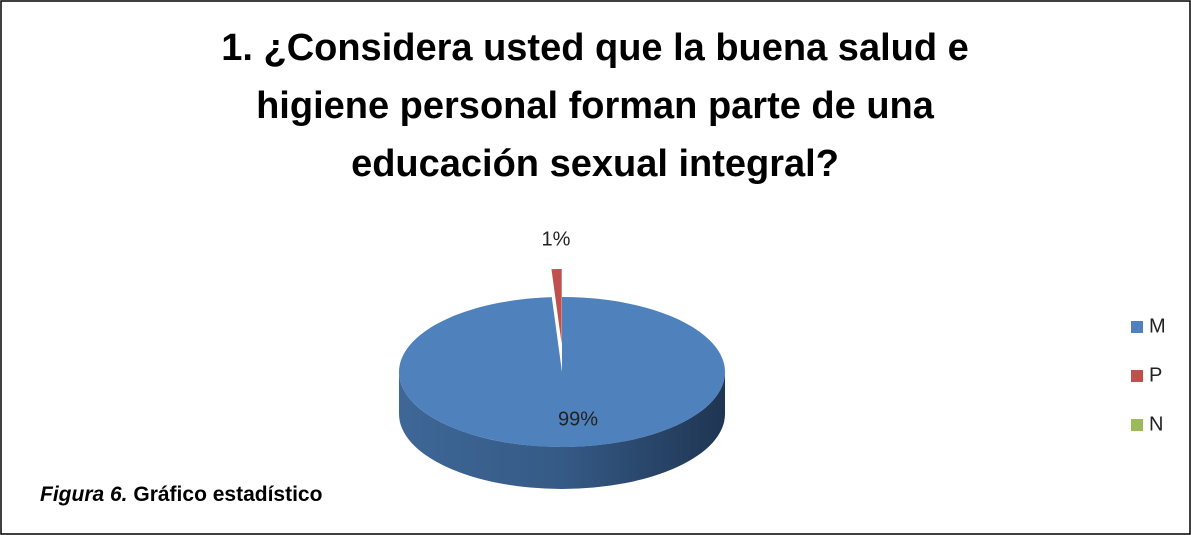 This screenshot has width=1191, height=535. What do you see at coordinates (595, 164) in the screenshot?
I see `chart-title: educación sexual integral?` at bounding box center [595, 164].